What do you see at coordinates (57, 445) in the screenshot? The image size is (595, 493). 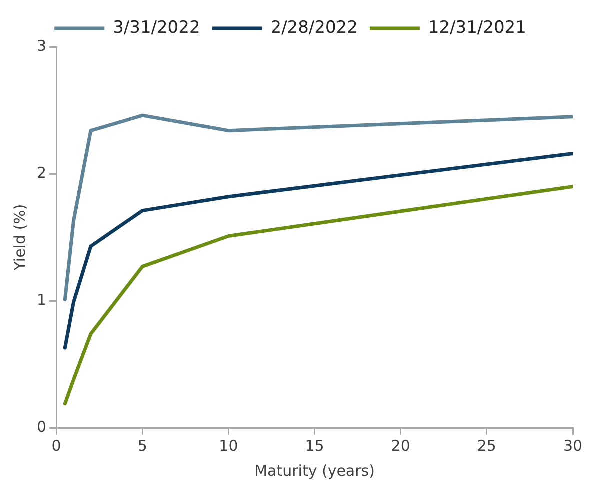 I see `x-tick-label: 0` at bounding box center [57, 445].